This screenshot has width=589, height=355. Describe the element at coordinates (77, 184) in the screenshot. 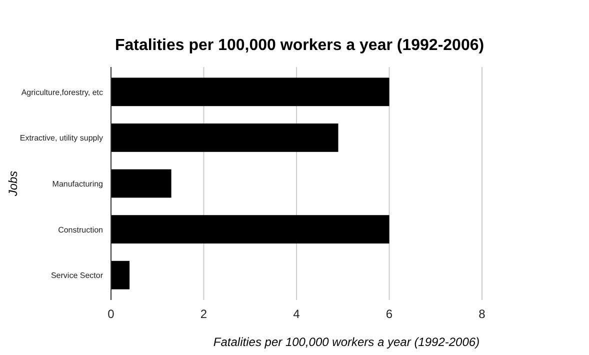

I see `y-tick-label: Manufacturing` at that location.